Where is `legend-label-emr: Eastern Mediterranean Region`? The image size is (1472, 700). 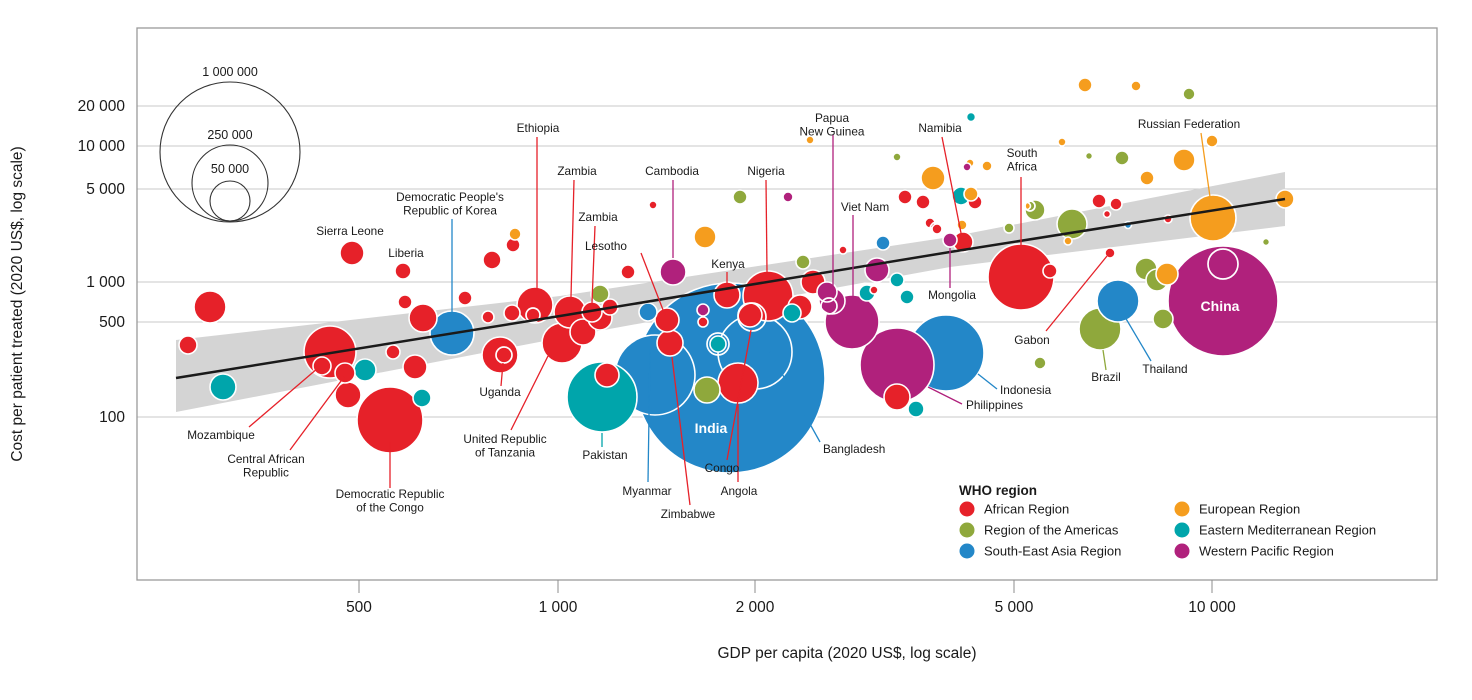 legend-label-emr: Eastern Mediterranean Region is located at coordinates (1287, 530).